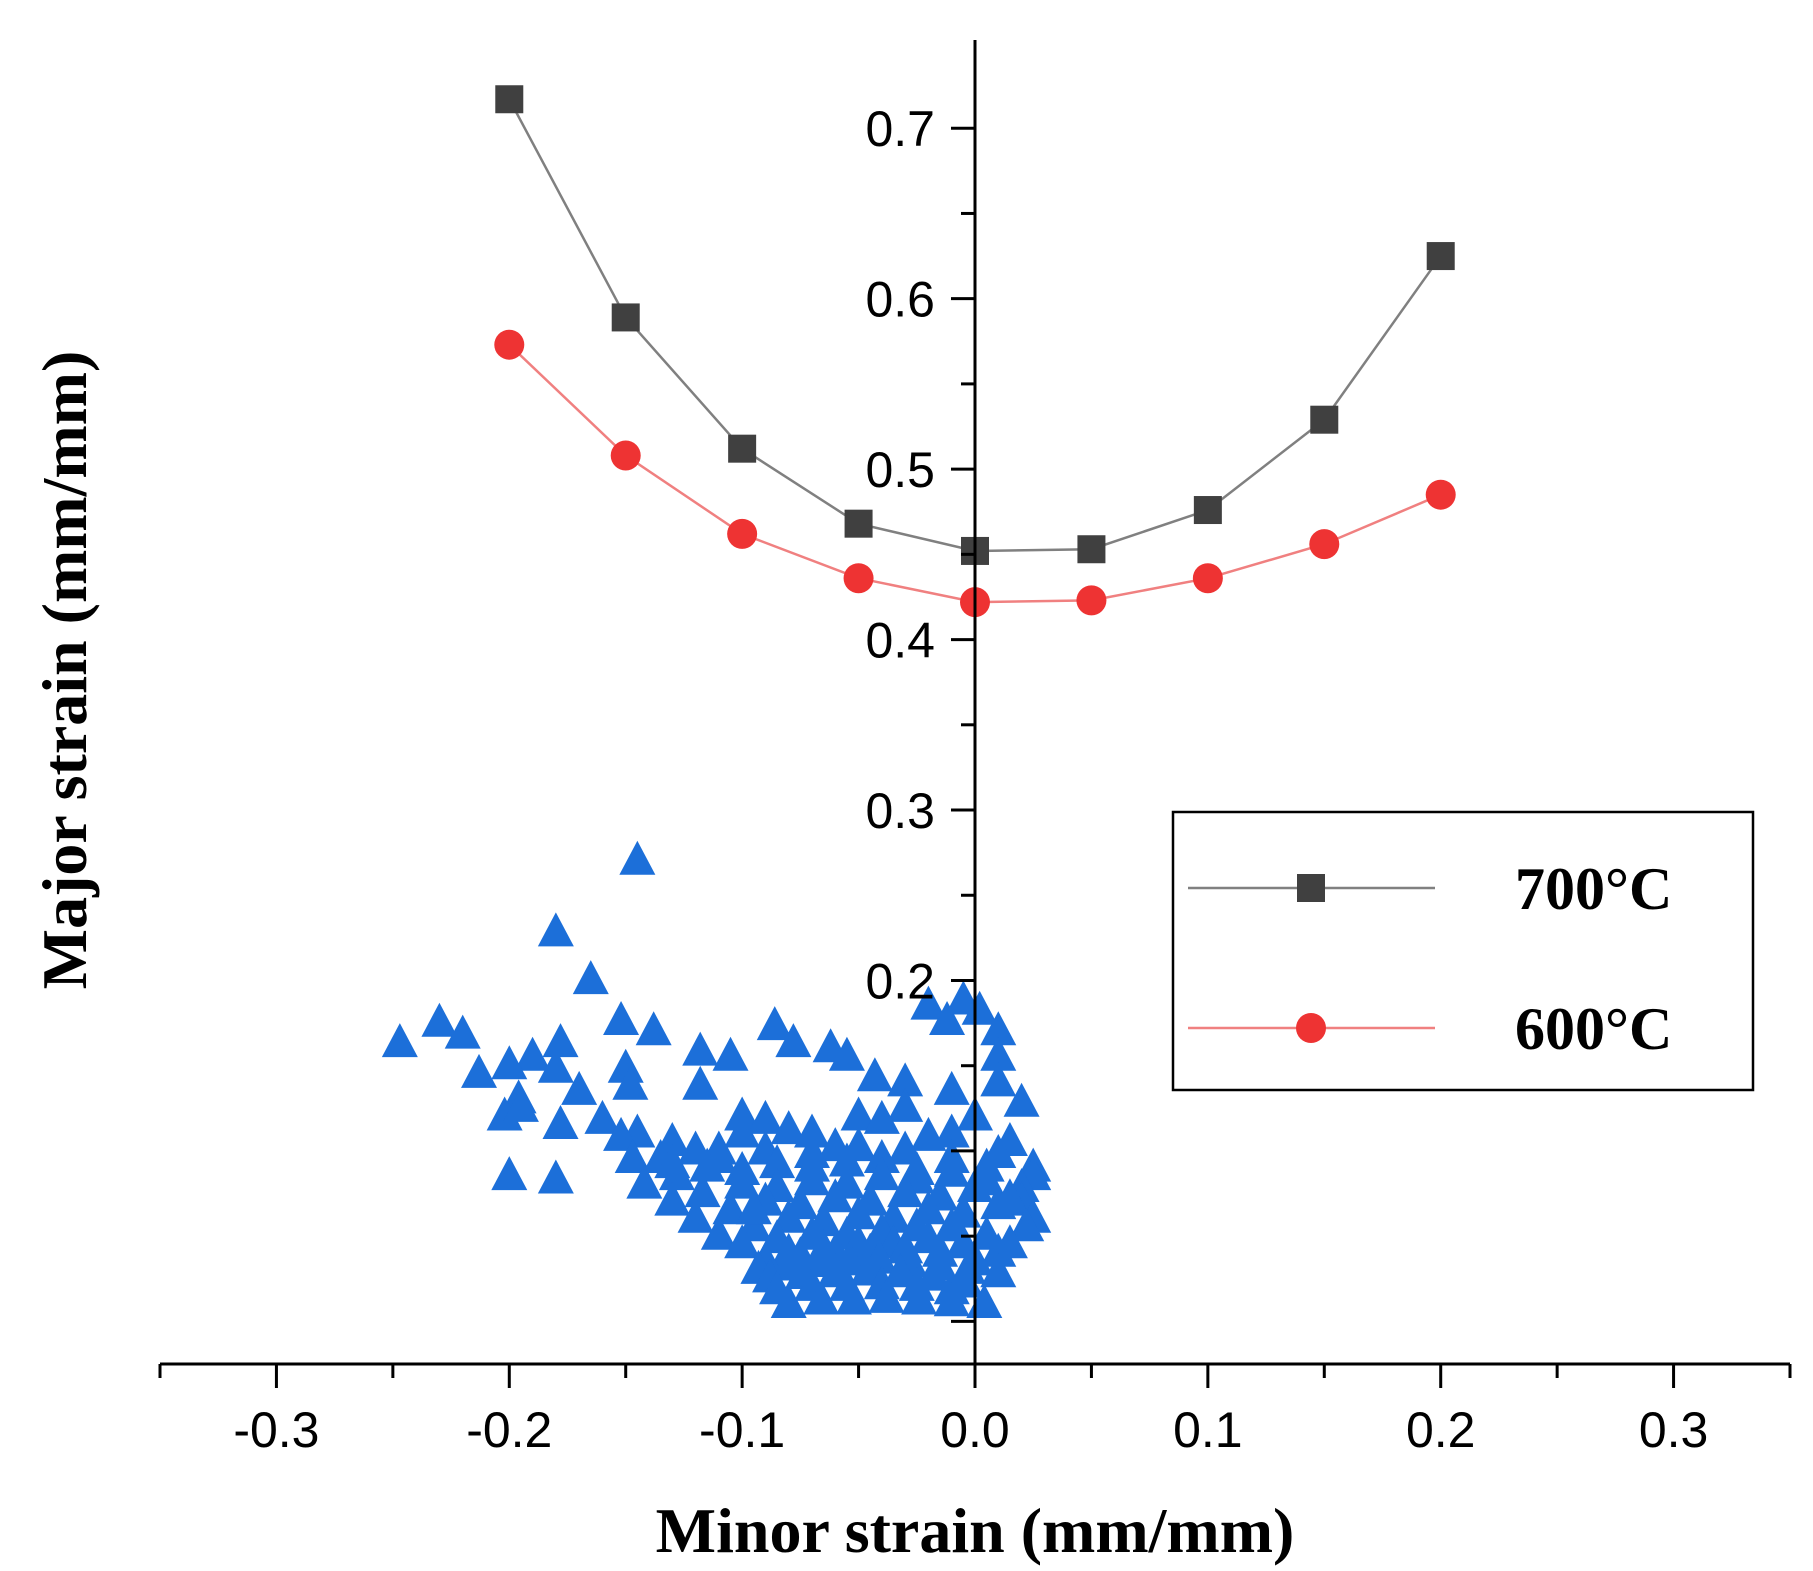  I want to click on x-tick-label: -0.3, so click(276, 1430).